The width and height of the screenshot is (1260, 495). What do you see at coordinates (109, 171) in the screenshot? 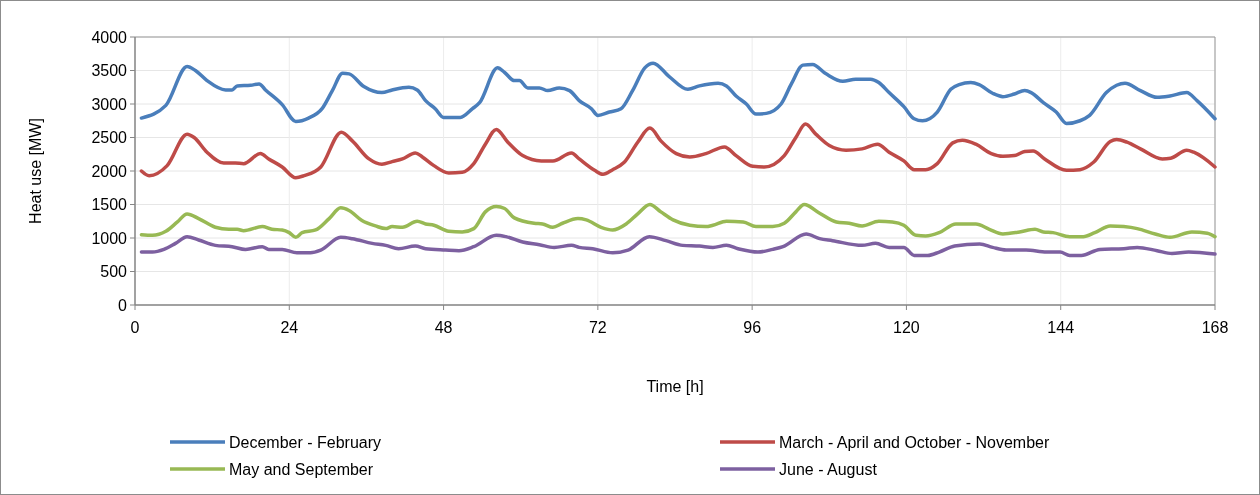
I see `y-tick-label: 2000` at bounding box center [109, 171].